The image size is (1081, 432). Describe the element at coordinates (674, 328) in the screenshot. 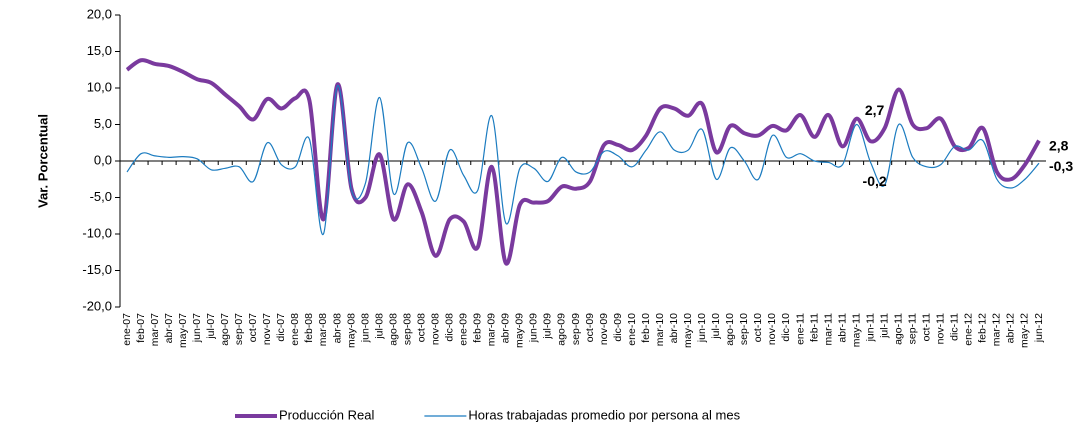

I see `x-tick-label: abr-10` at that location.